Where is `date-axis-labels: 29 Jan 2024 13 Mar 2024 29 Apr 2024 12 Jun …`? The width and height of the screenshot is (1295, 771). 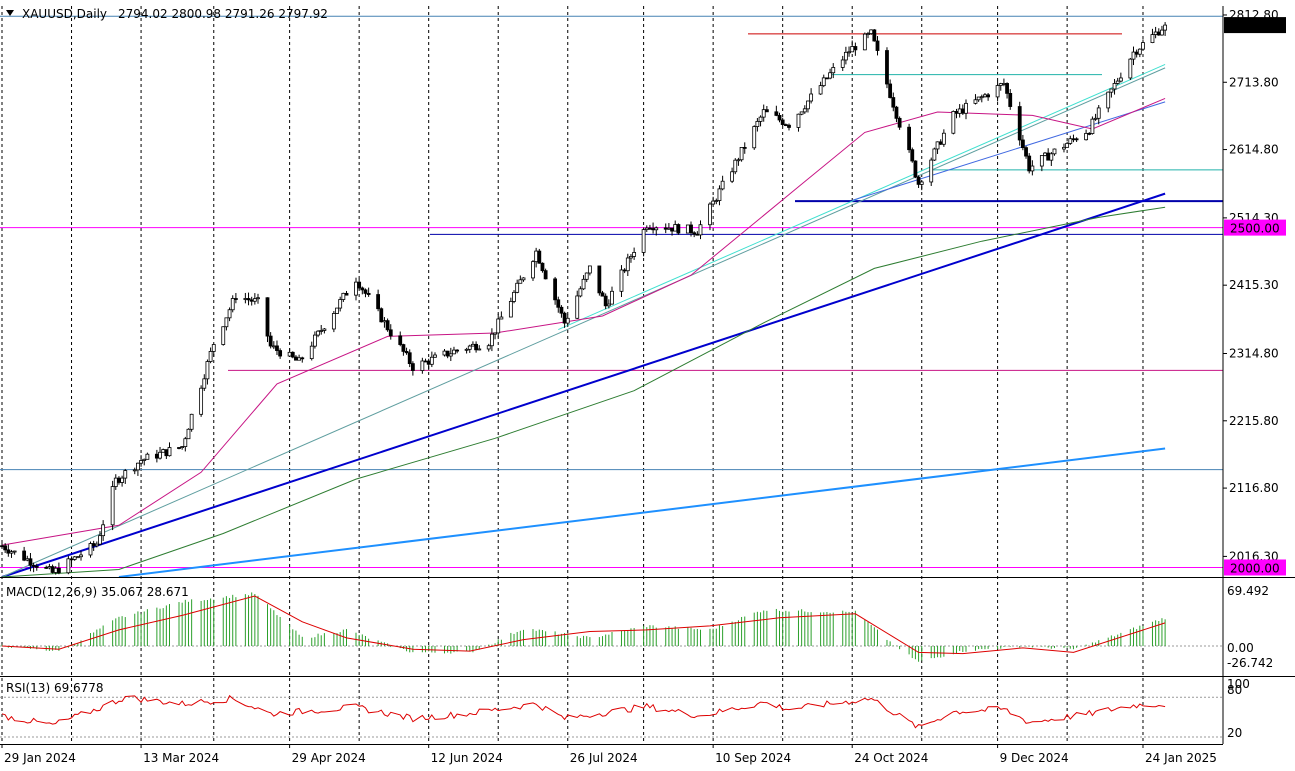
date-axis-labels: 29 Jan 2024 13 Mar 2024 29 Apr 2024 12 Jun … is located at coordinates (609, 754).